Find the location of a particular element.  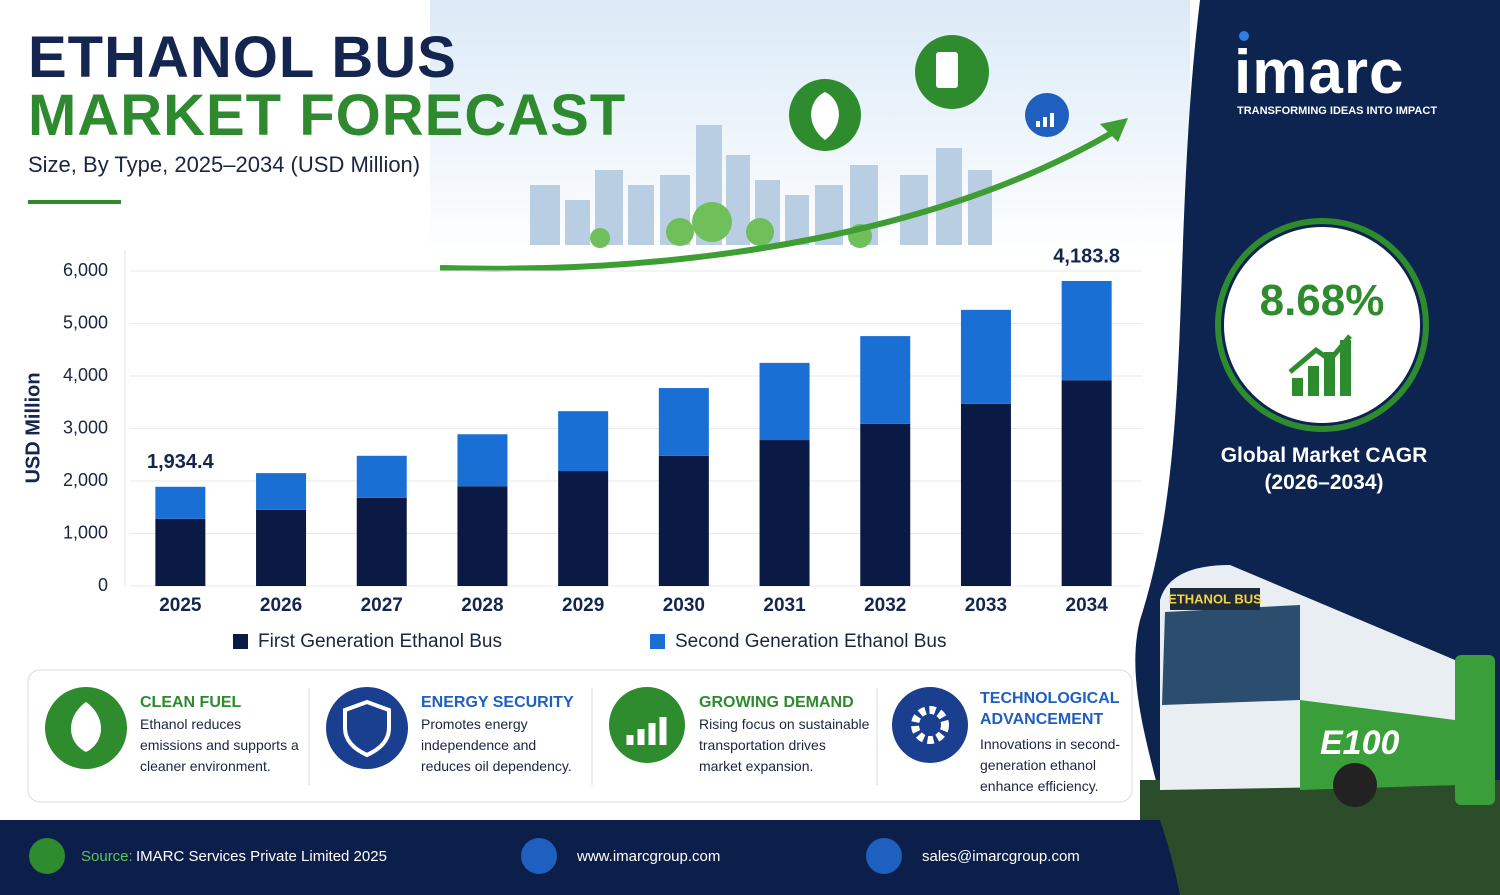

x-tick-label: 2028 is located at coordinates (482, 605).